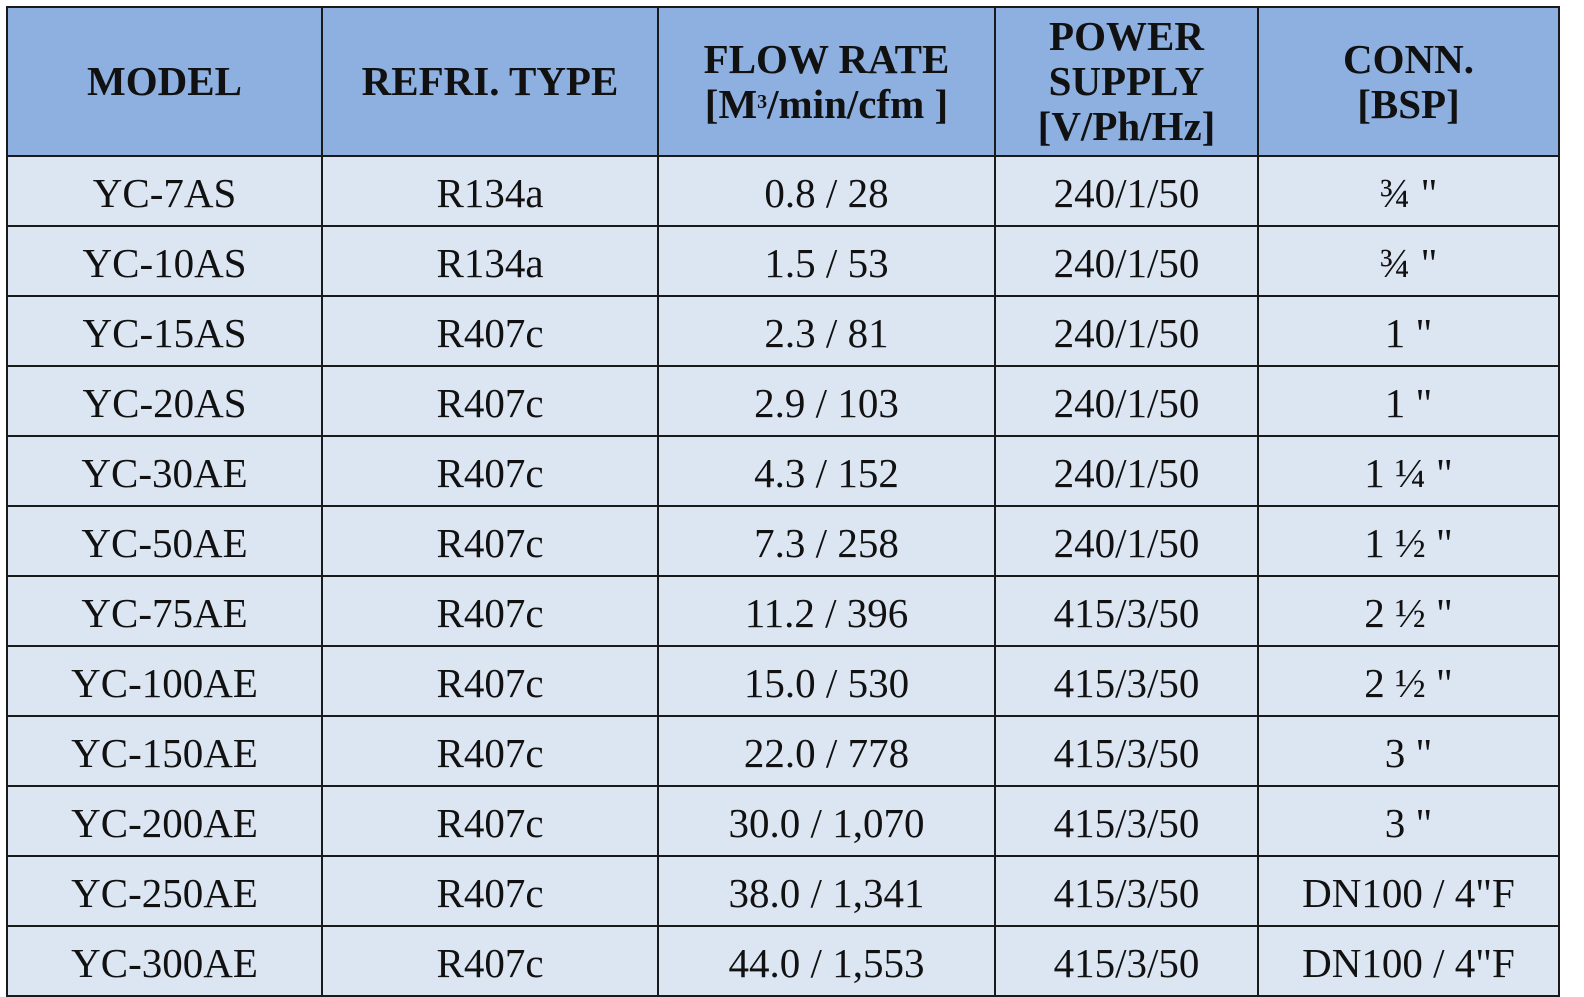  What do you see at coordinates (858, 103) in the screenshot?
I see `header-flow-rate-unit-close: /min/cfm ]` at bounding box center [858, 103].